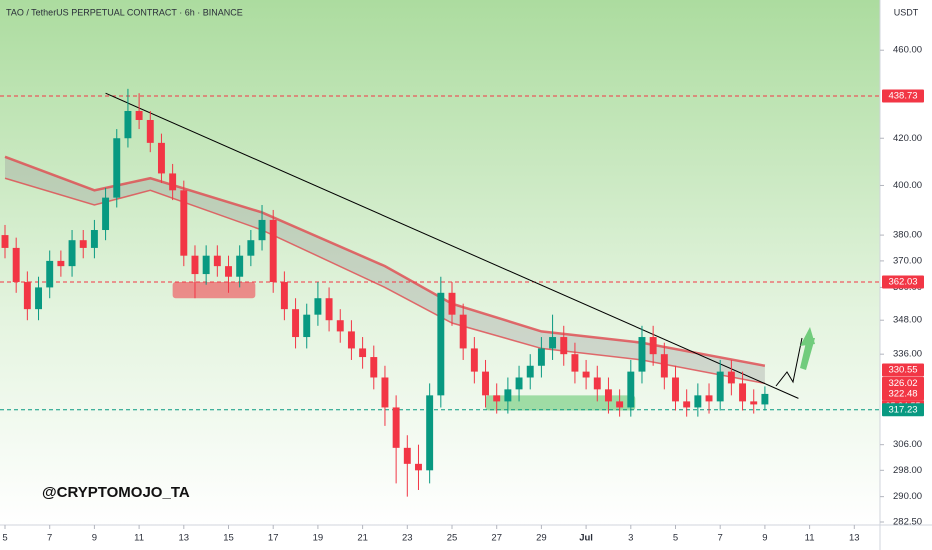  I want to click on price-label: 326.02, so click(902, 383).